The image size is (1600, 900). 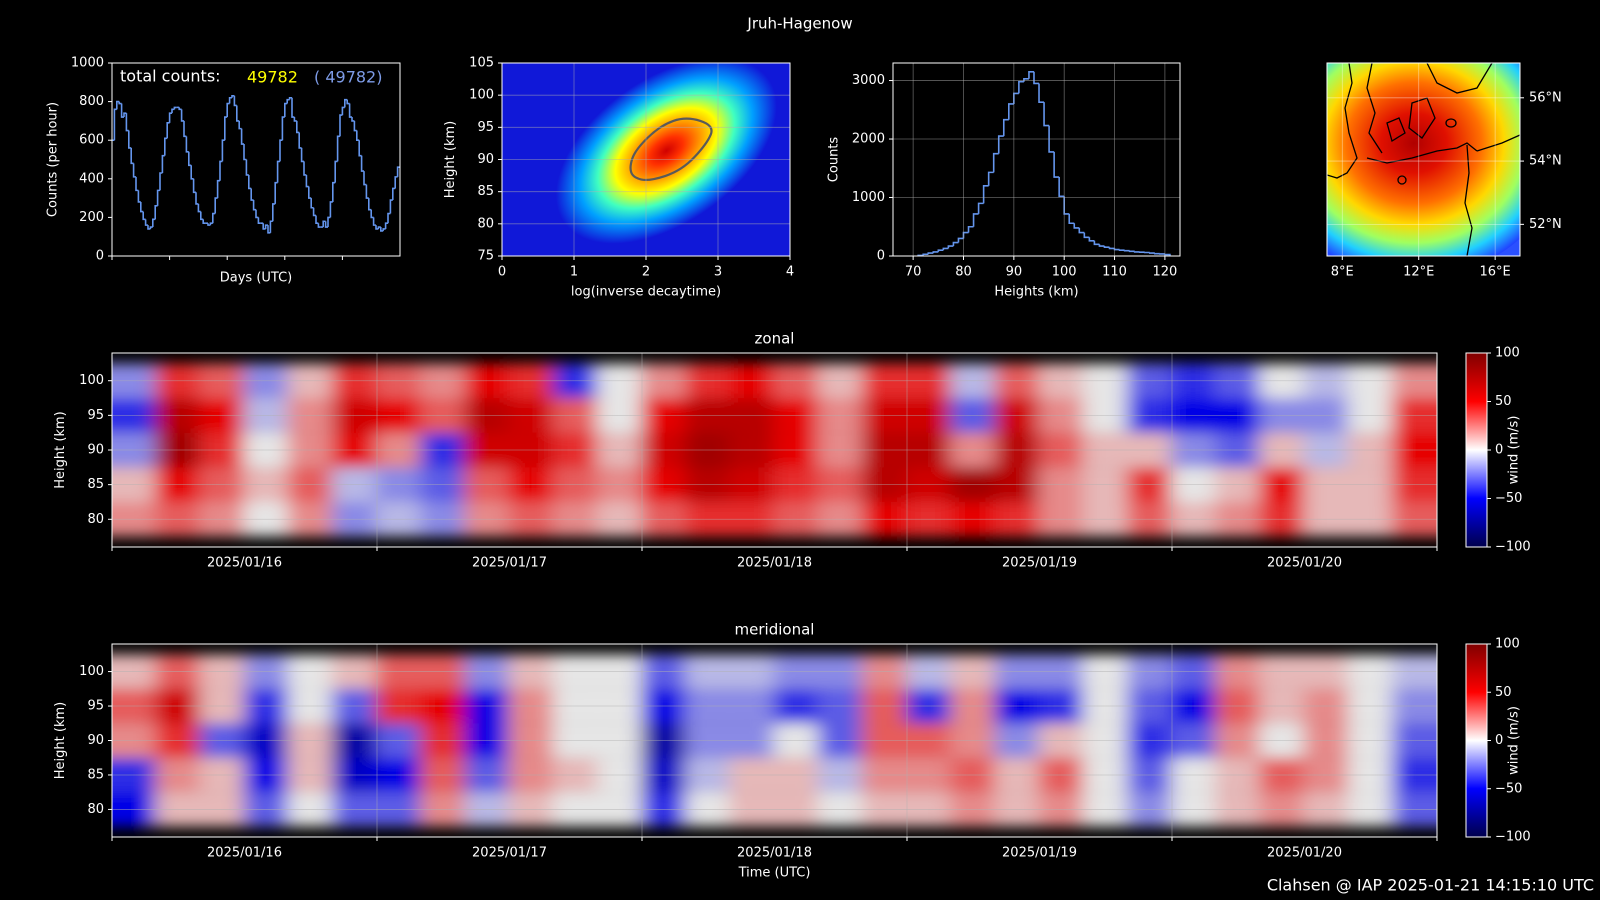 I want to click on x-tick-label: 80, so click(x=963, y=272).